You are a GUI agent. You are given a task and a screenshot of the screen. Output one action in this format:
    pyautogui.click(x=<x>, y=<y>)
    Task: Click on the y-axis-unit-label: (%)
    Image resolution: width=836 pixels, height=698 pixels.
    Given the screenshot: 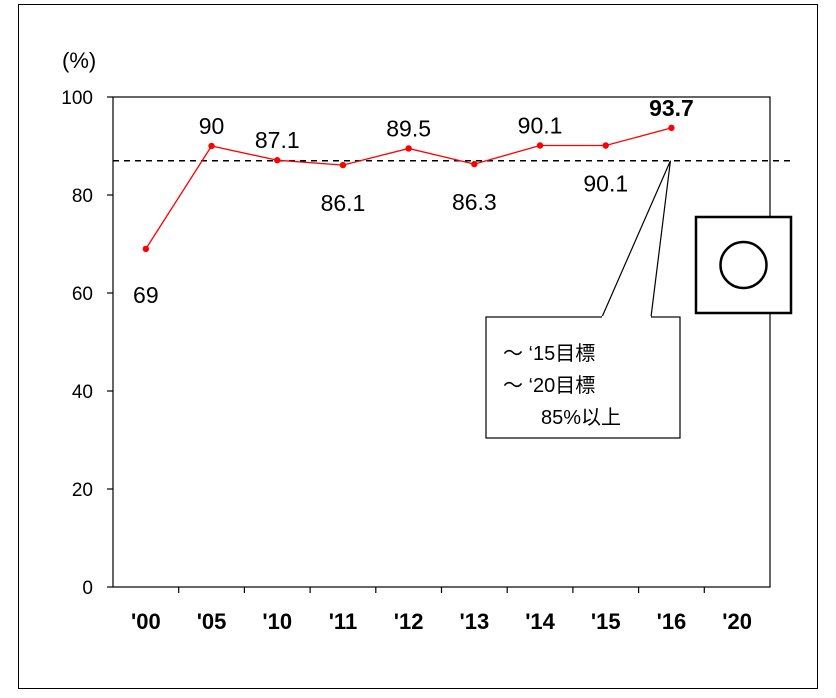 What is the action you would take?
    pyautogui.click(x=79, y=60)
    